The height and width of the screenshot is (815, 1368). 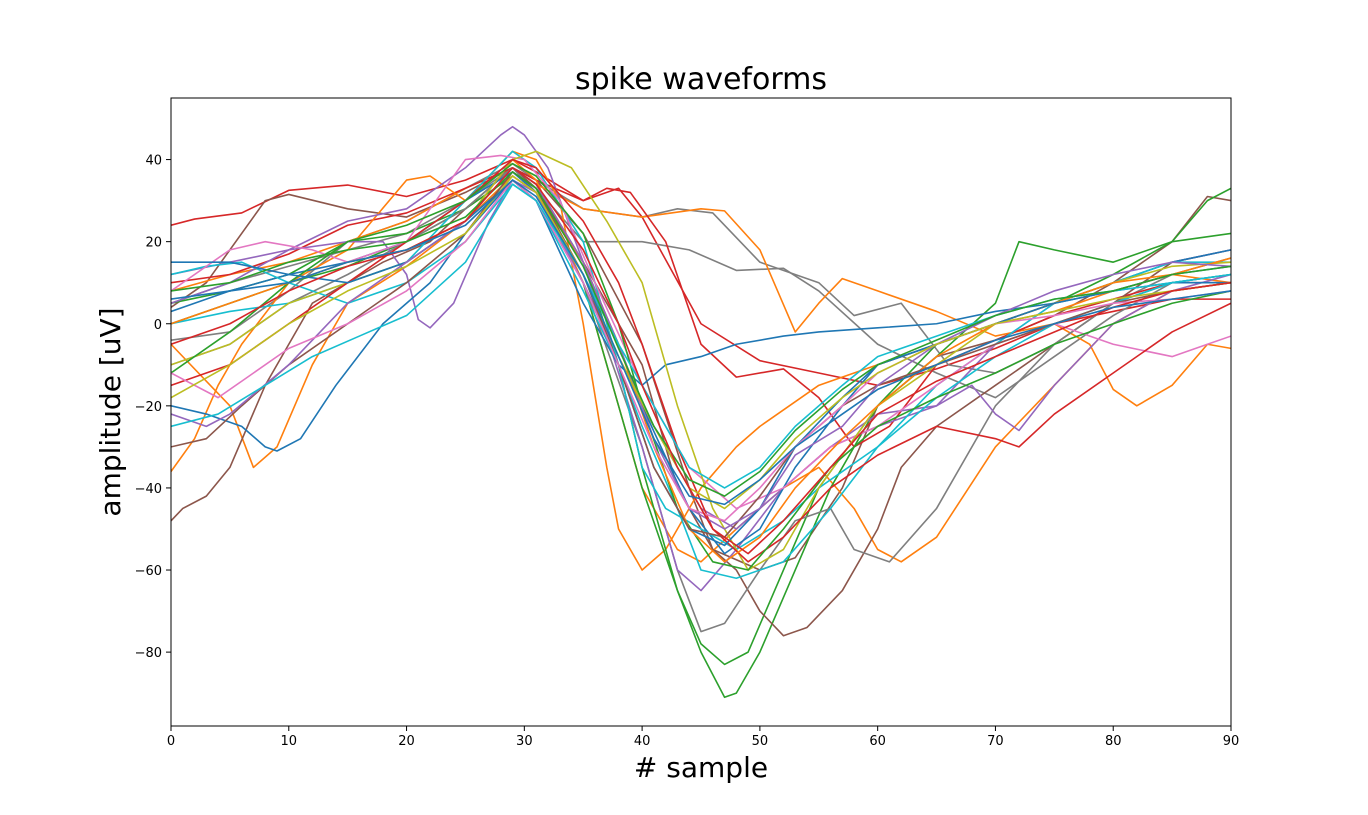 I want to click on x-tick-label: 80, so click(x=1113, y=741).